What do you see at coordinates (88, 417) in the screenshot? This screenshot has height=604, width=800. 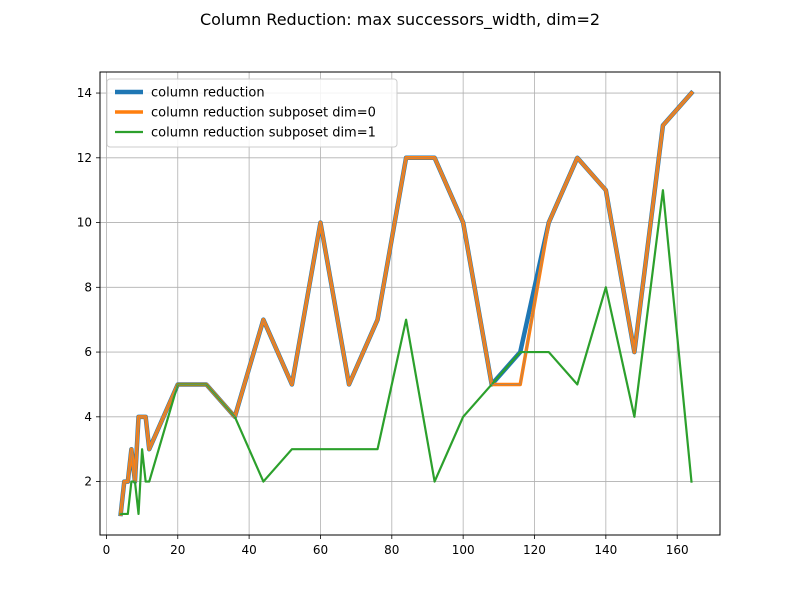 I see `y-tick-label: 4` at bounding box center [88, 417].